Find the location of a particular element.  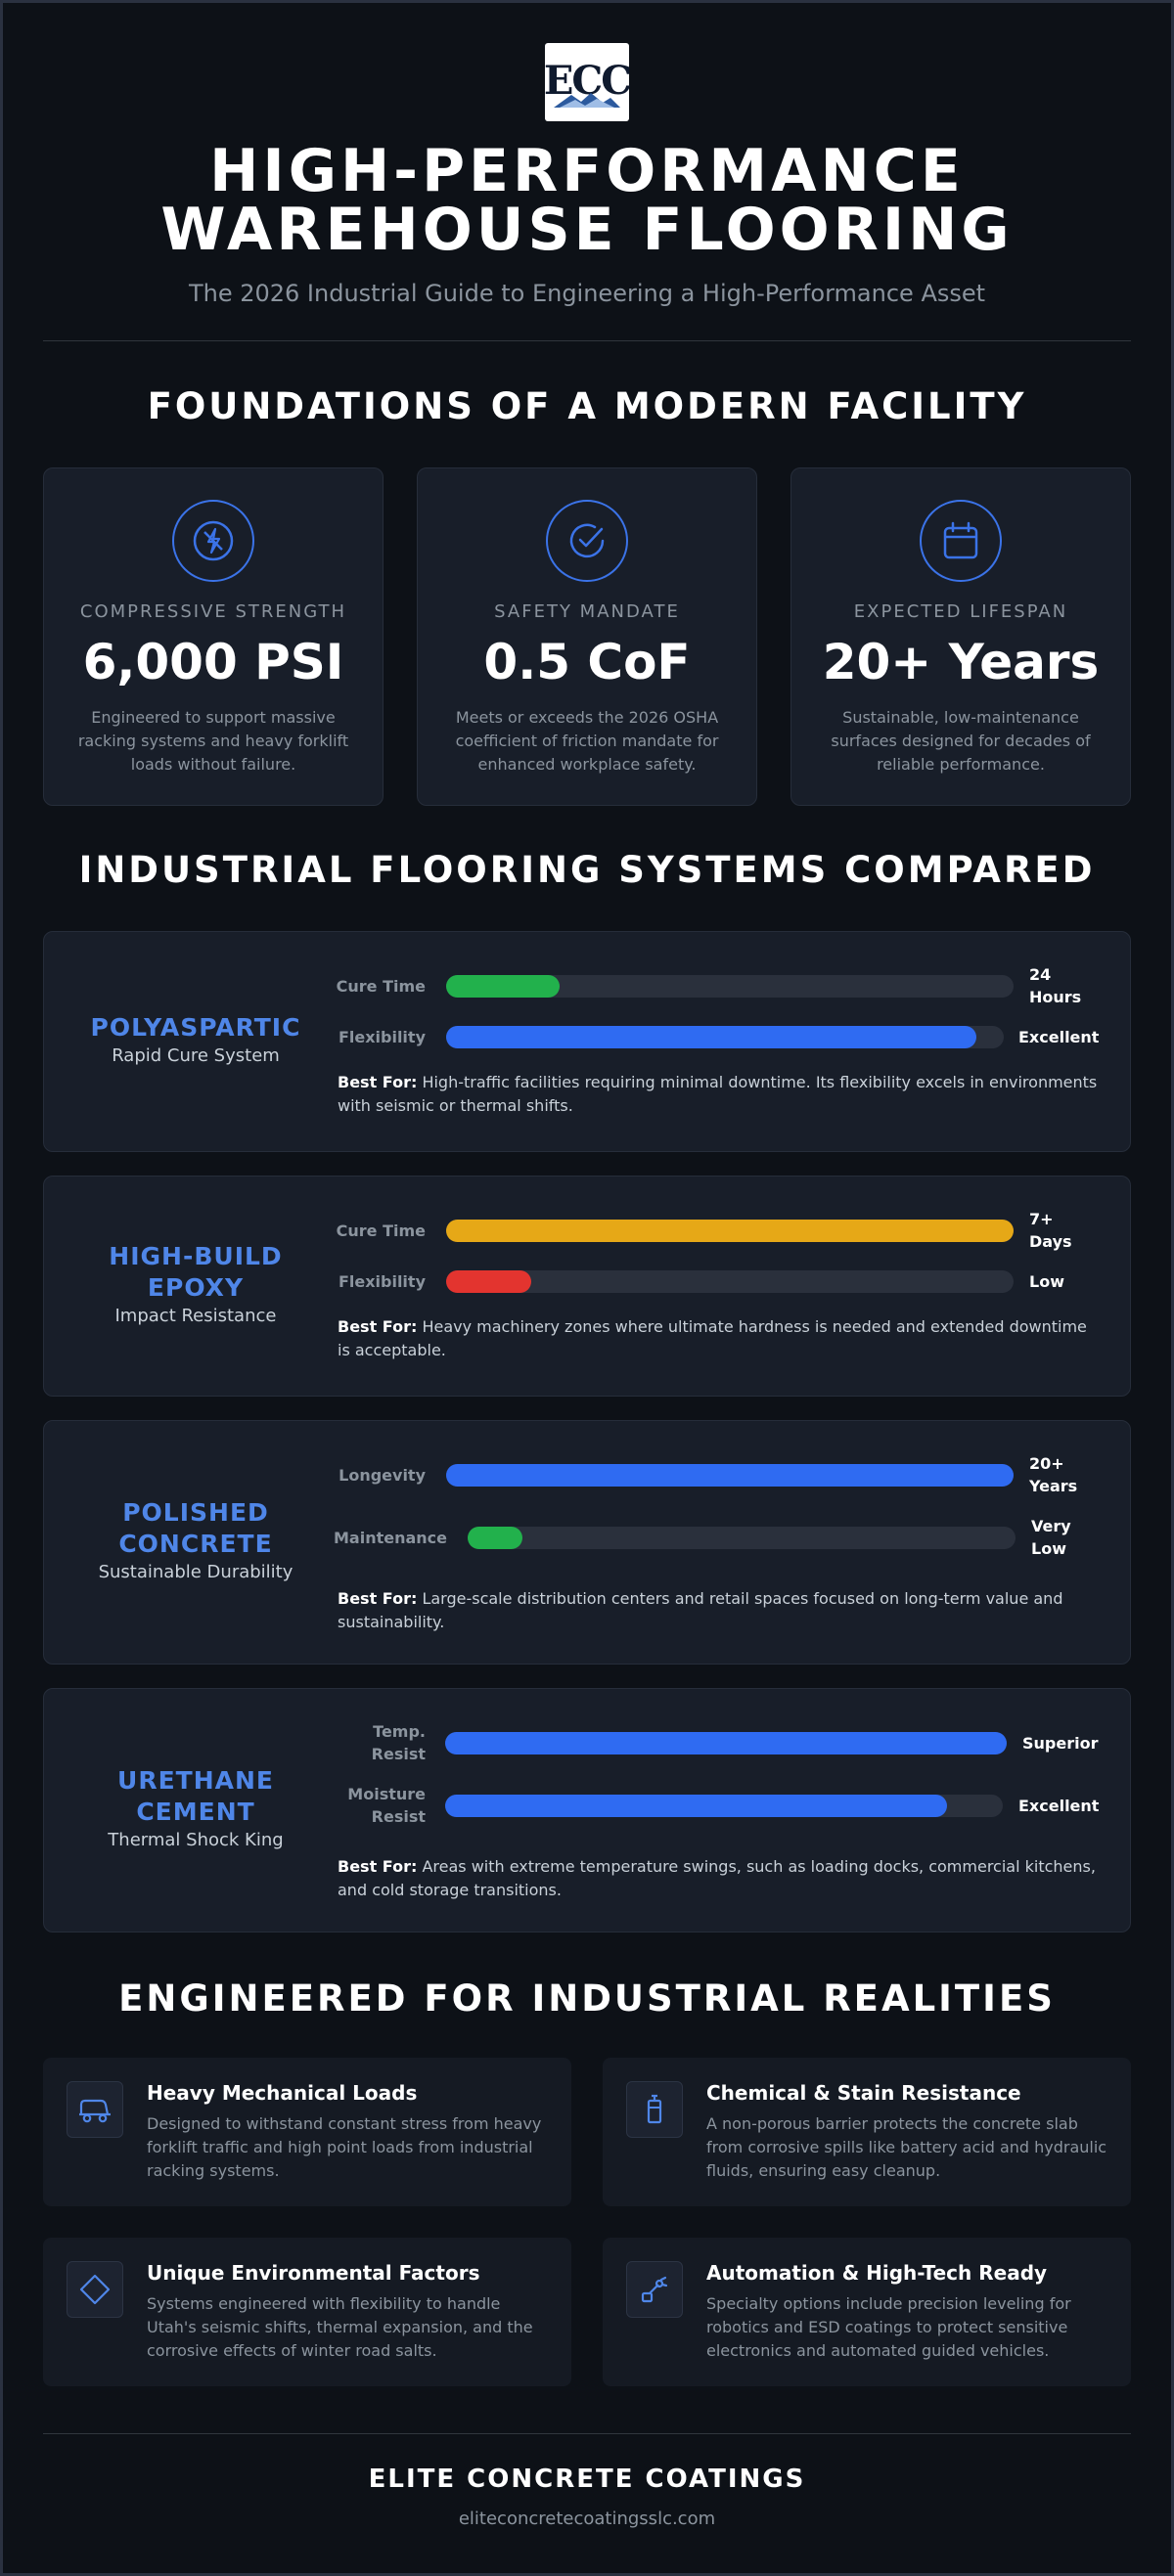

system-name: CEMENT is located at coordinates (195, 1812).